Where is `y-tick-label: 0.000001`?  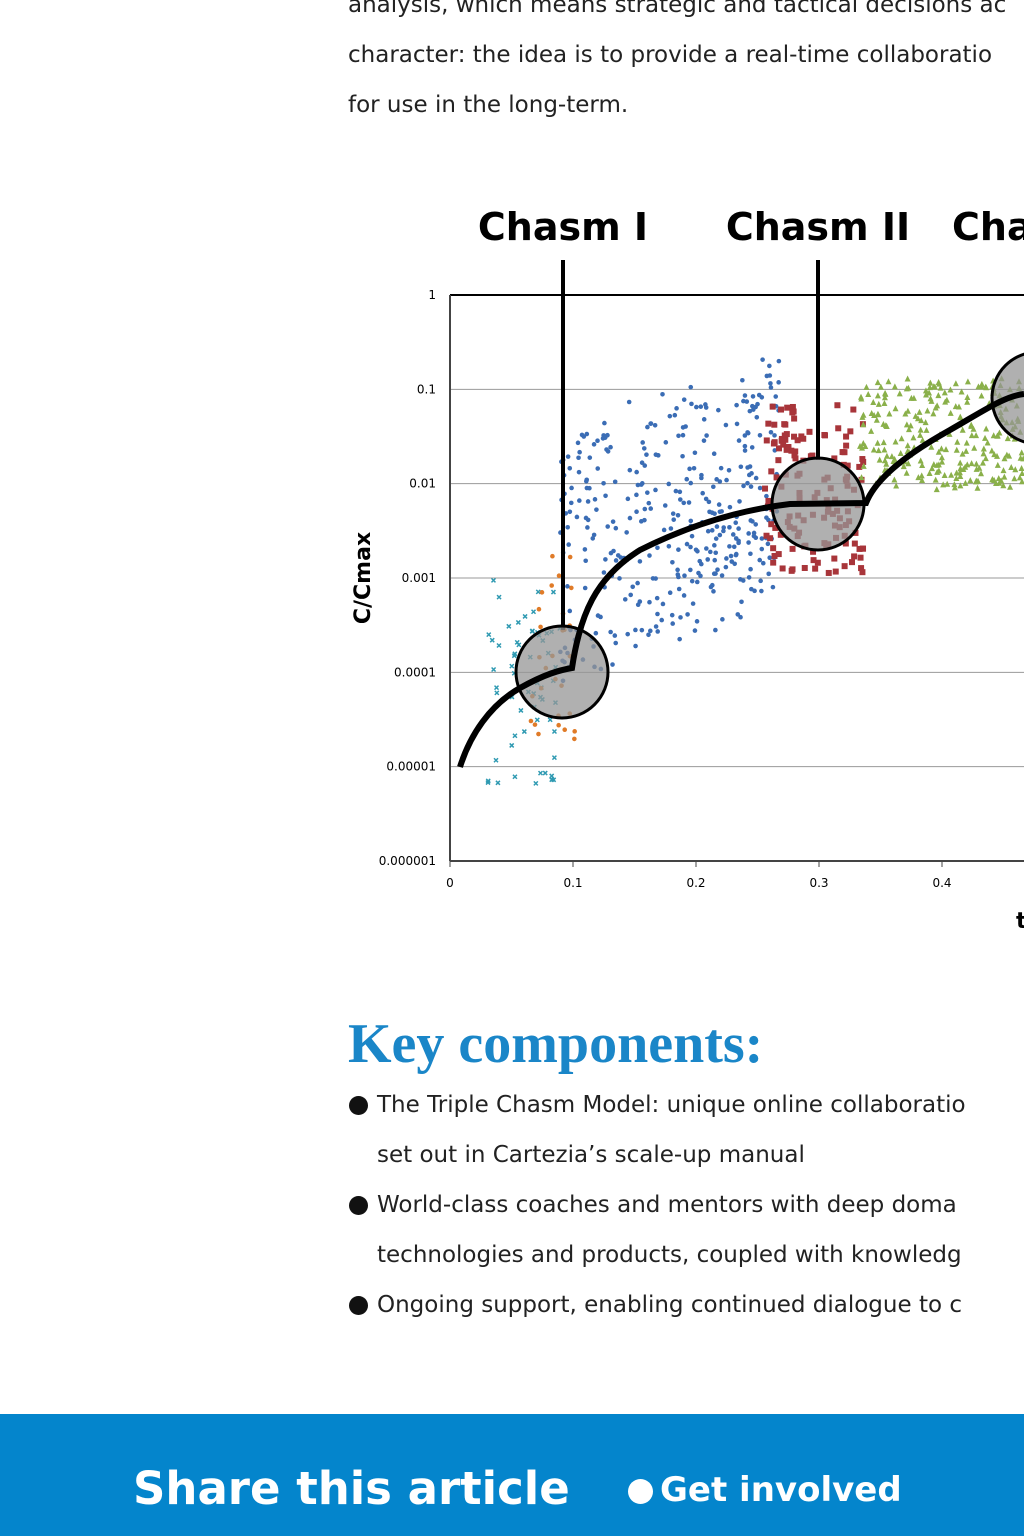 y-tick-label: 0.000001 is located at coordinates (407, 861).